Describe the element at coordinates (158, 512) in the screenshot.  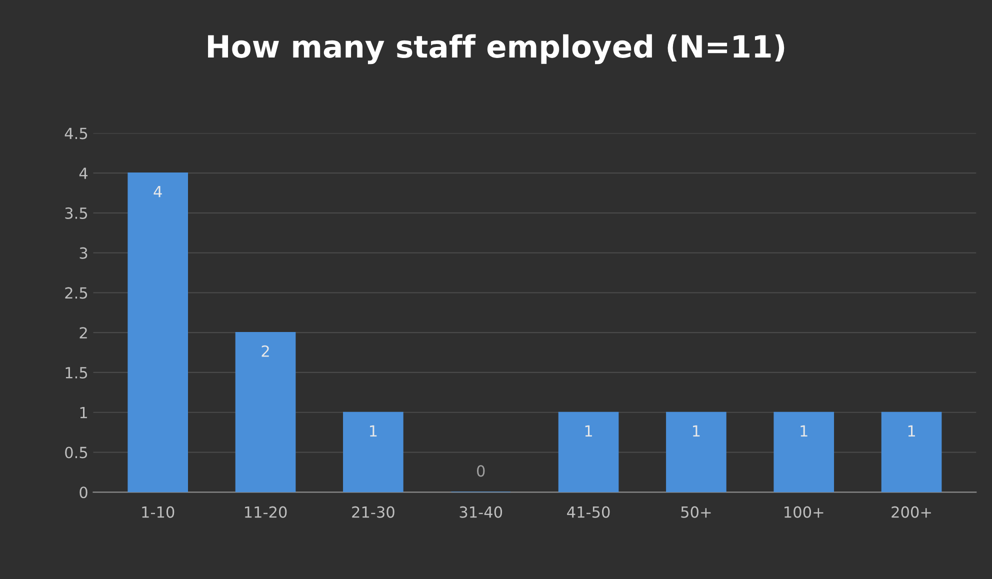
I see `x-tick-label: 1-10` at that location.